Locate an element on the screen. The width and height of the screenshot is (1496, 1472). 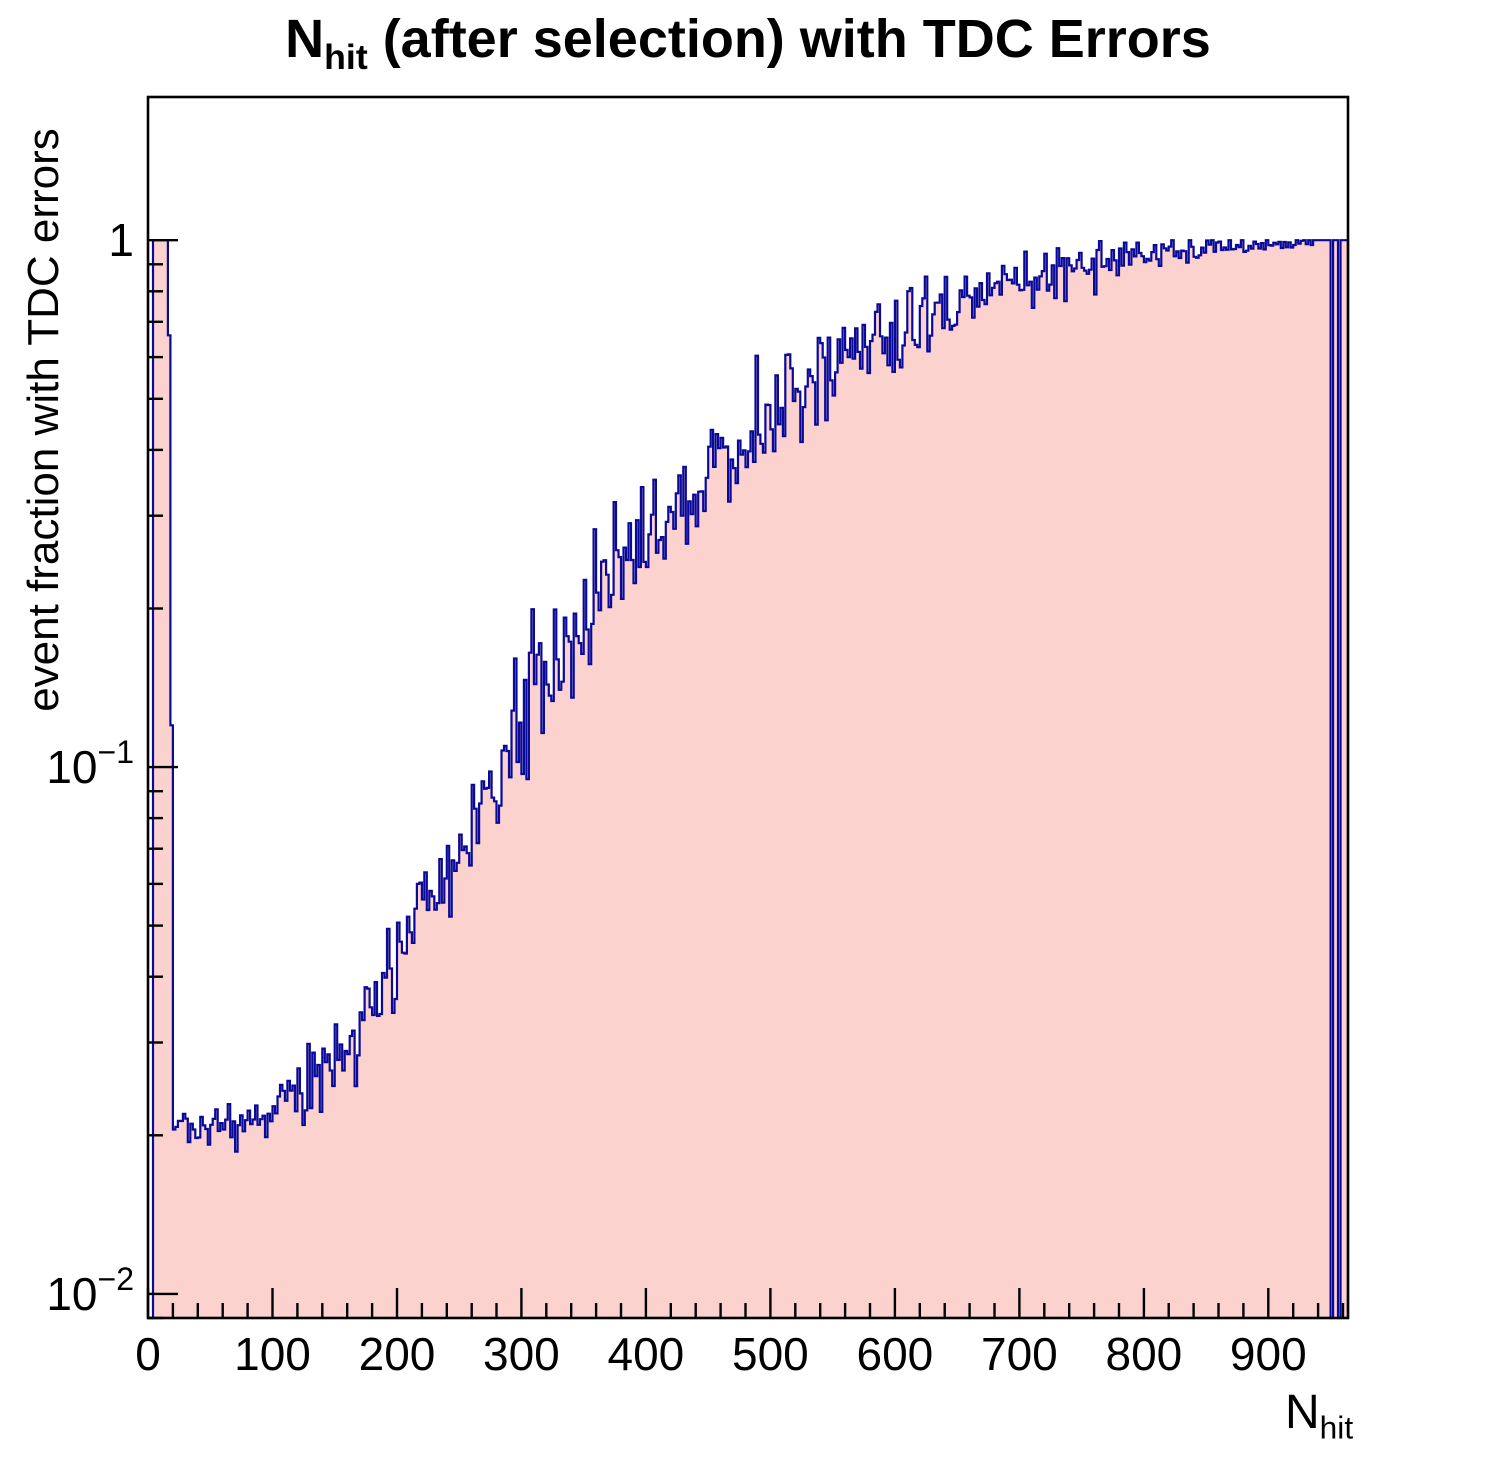
chart-title-subscript: hit is located at coordinates (346, 56).